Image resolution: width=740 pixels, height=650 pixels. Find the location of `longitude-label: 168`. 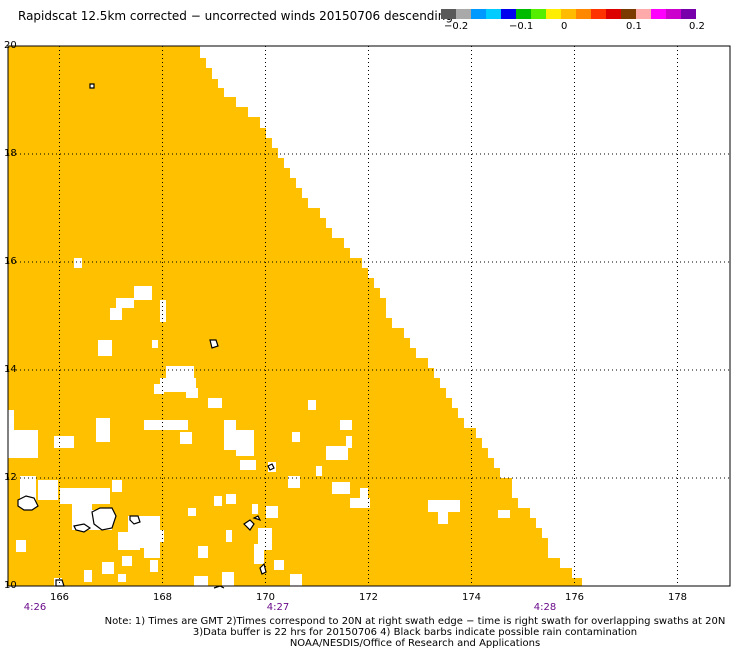

longitude-label: 168 is located at coordinates (162, 597).